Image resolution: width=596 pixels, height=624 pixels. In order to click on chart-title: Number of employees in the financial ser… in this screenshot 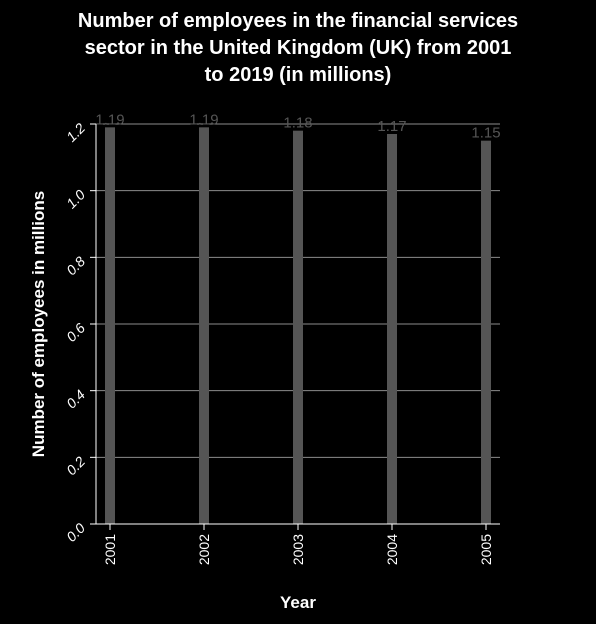, I will do `click(298, 48)`.